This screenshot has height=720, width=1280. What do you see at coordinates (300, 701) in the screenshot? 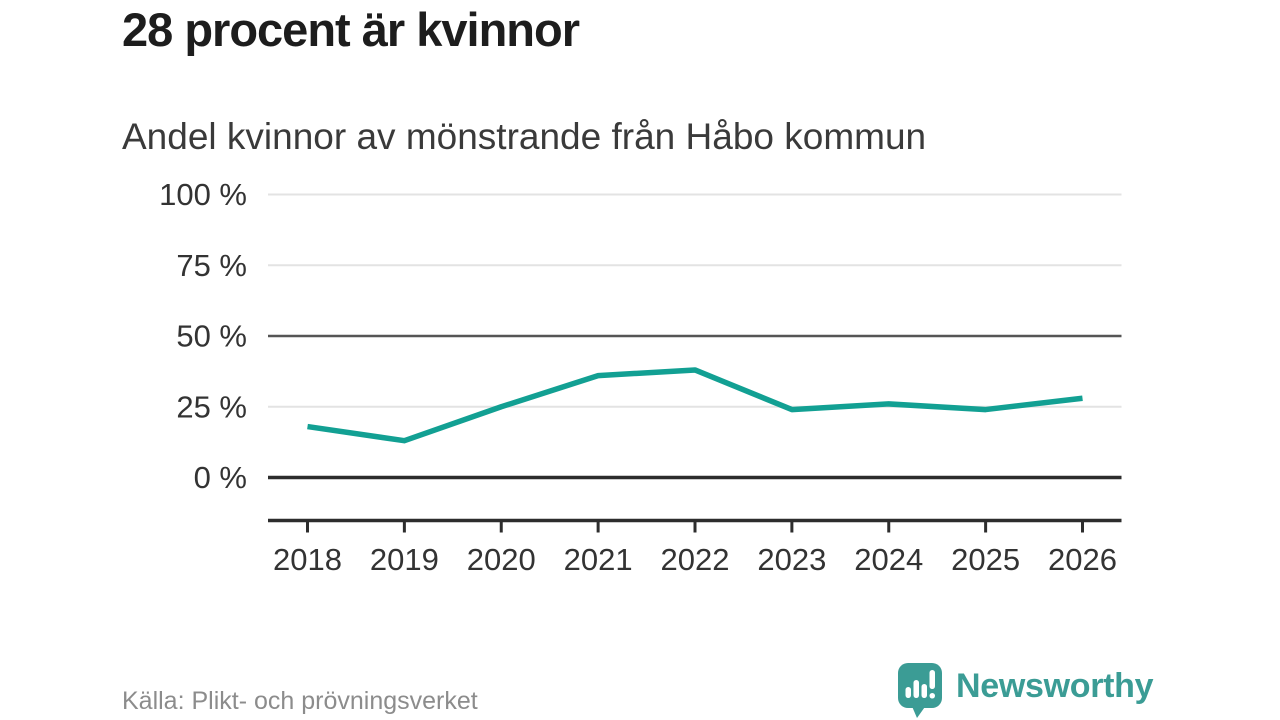
I see `source-note: Källa: Plikt- och prövningsverket` at bounding box center [300, 701].